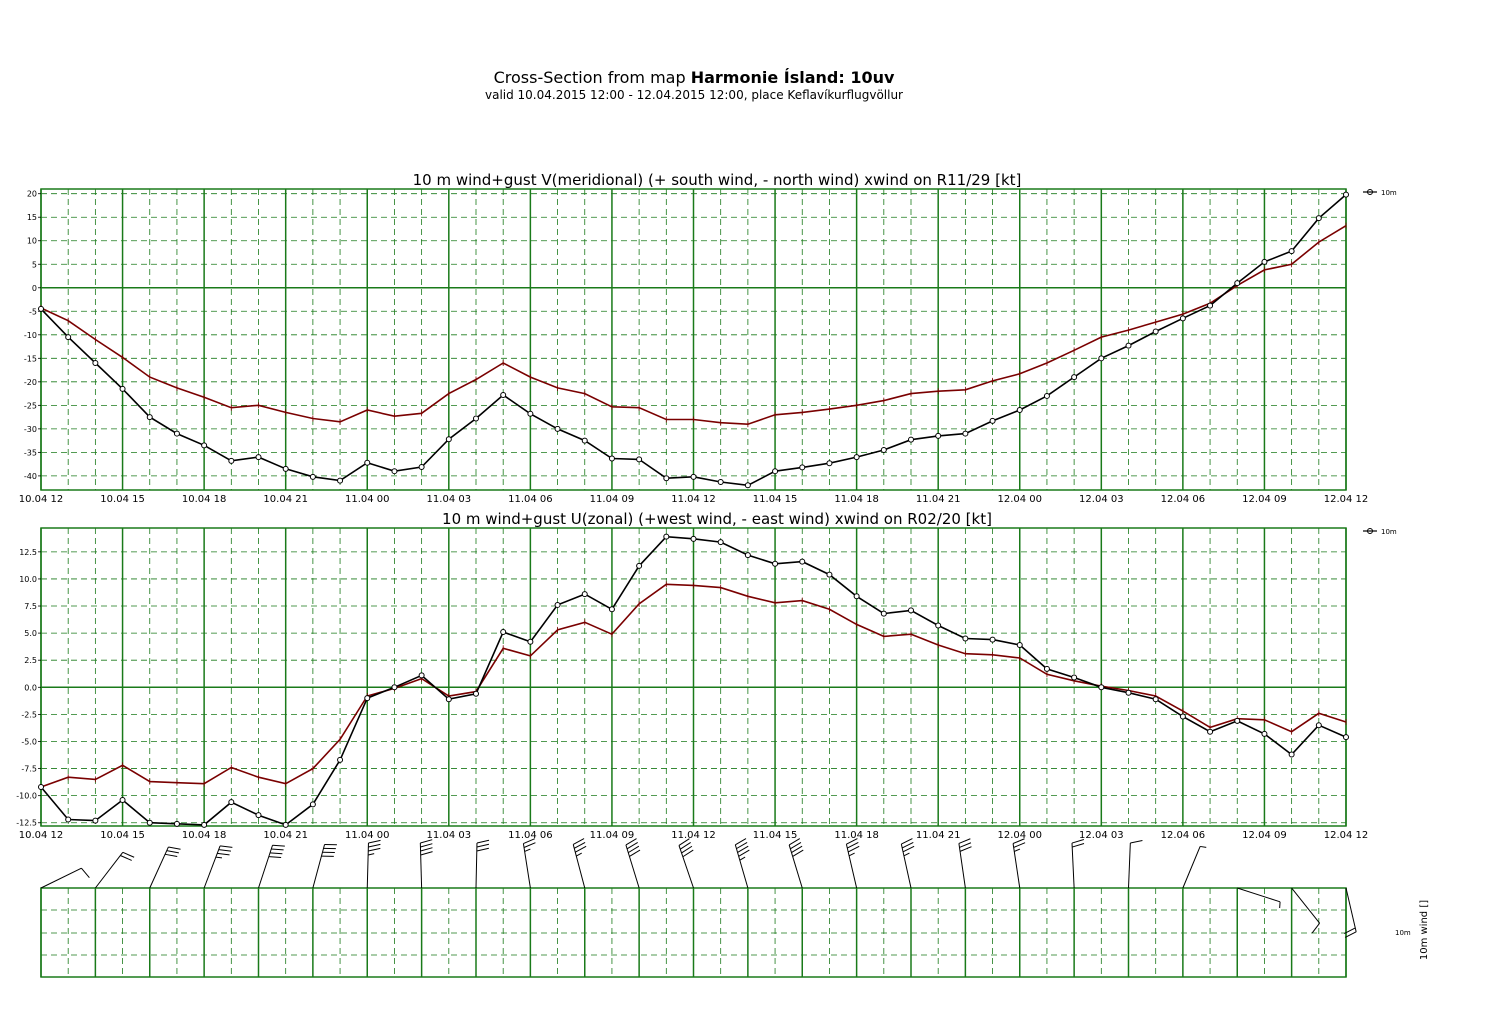  Describe the element at coordinates (938, 835) in the screenshot. I see `x-tick-label: 11.04 21` at that location.